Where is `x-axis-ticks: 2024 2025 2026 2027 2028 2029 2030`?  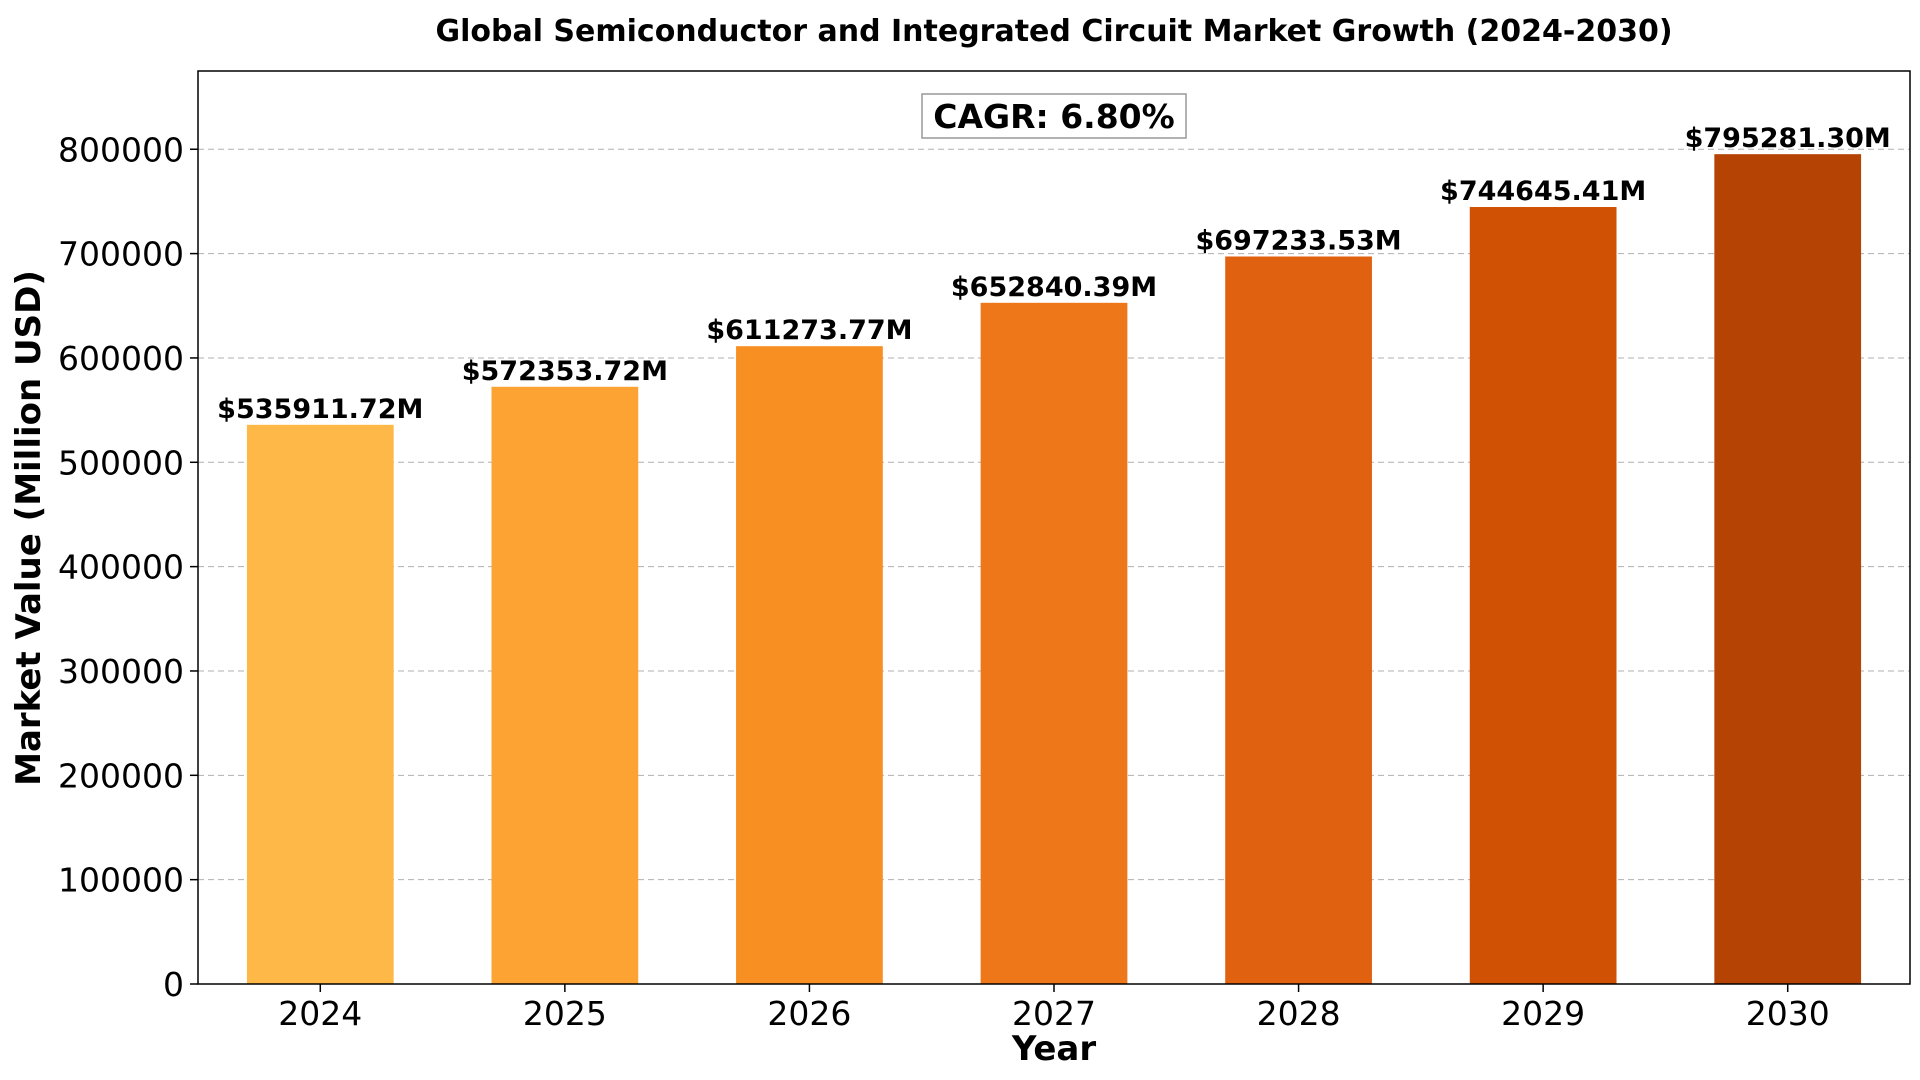
x-axis-ticks: 2024 2025 2026 2027 2028 2029 2030 is located at coordinates (1054, 1008).